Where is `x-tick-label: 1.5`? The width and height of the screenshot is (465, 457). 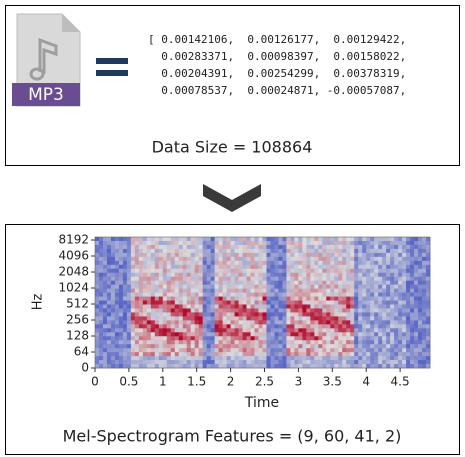
x-tick-label: 1.5 is located at coordinates (196, 382).